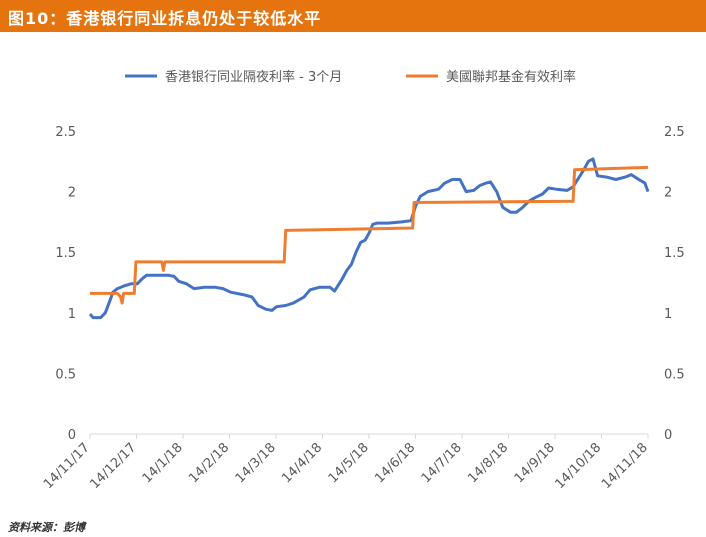 This screenshot has width=706, height=537. What do you see at coordinates (353, 16) in the screenshot?
I see `title-bar: 图10：香港银行同业拆息仍处于较低水平` at bounding box center [353, 16].